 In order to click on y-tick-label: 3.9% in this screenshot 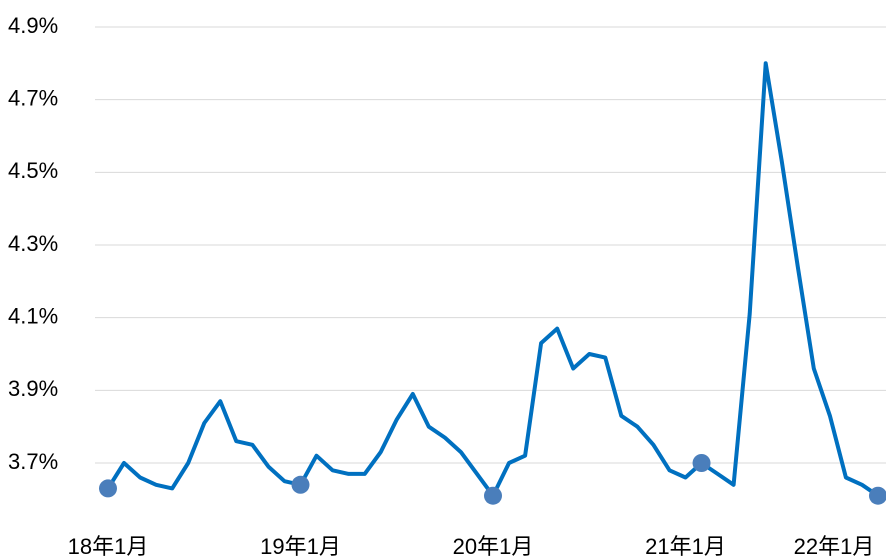, I will do `click(33, 388)`.